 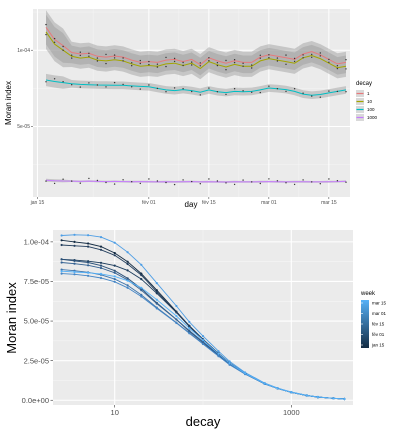 I want to click on top-x-tick-label: jan 15, so click(x=37, y=203).